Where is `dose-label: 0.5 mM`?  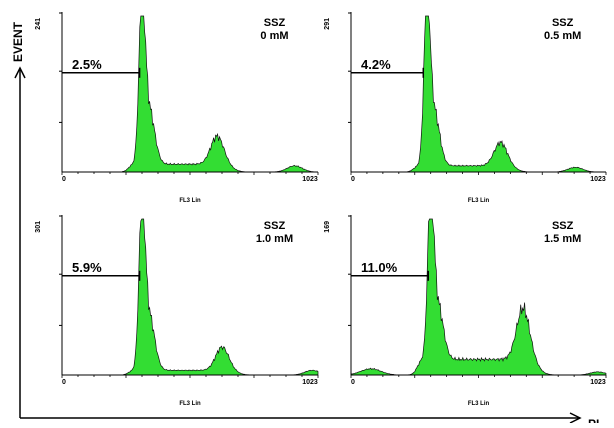
dose-label: 0.5 mM is located at coordinates (562, 36).